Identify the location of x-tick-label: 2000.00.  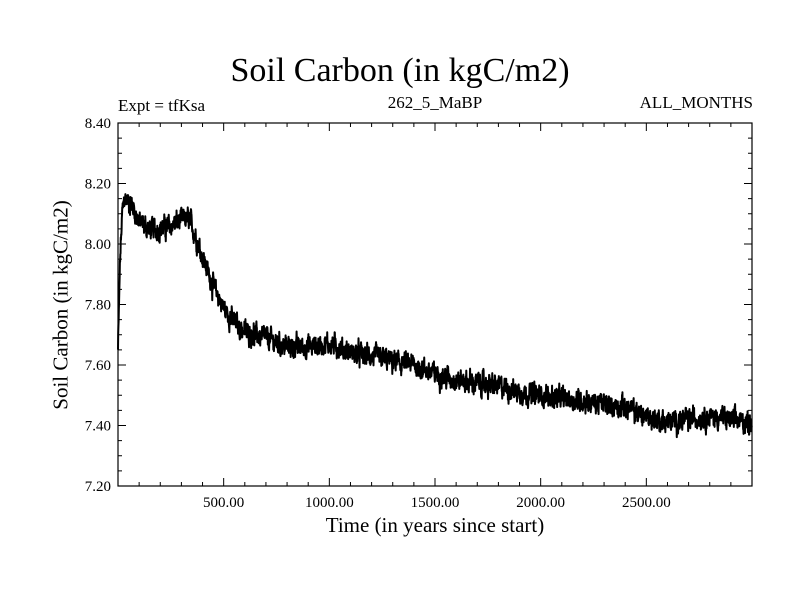
(540, 503).